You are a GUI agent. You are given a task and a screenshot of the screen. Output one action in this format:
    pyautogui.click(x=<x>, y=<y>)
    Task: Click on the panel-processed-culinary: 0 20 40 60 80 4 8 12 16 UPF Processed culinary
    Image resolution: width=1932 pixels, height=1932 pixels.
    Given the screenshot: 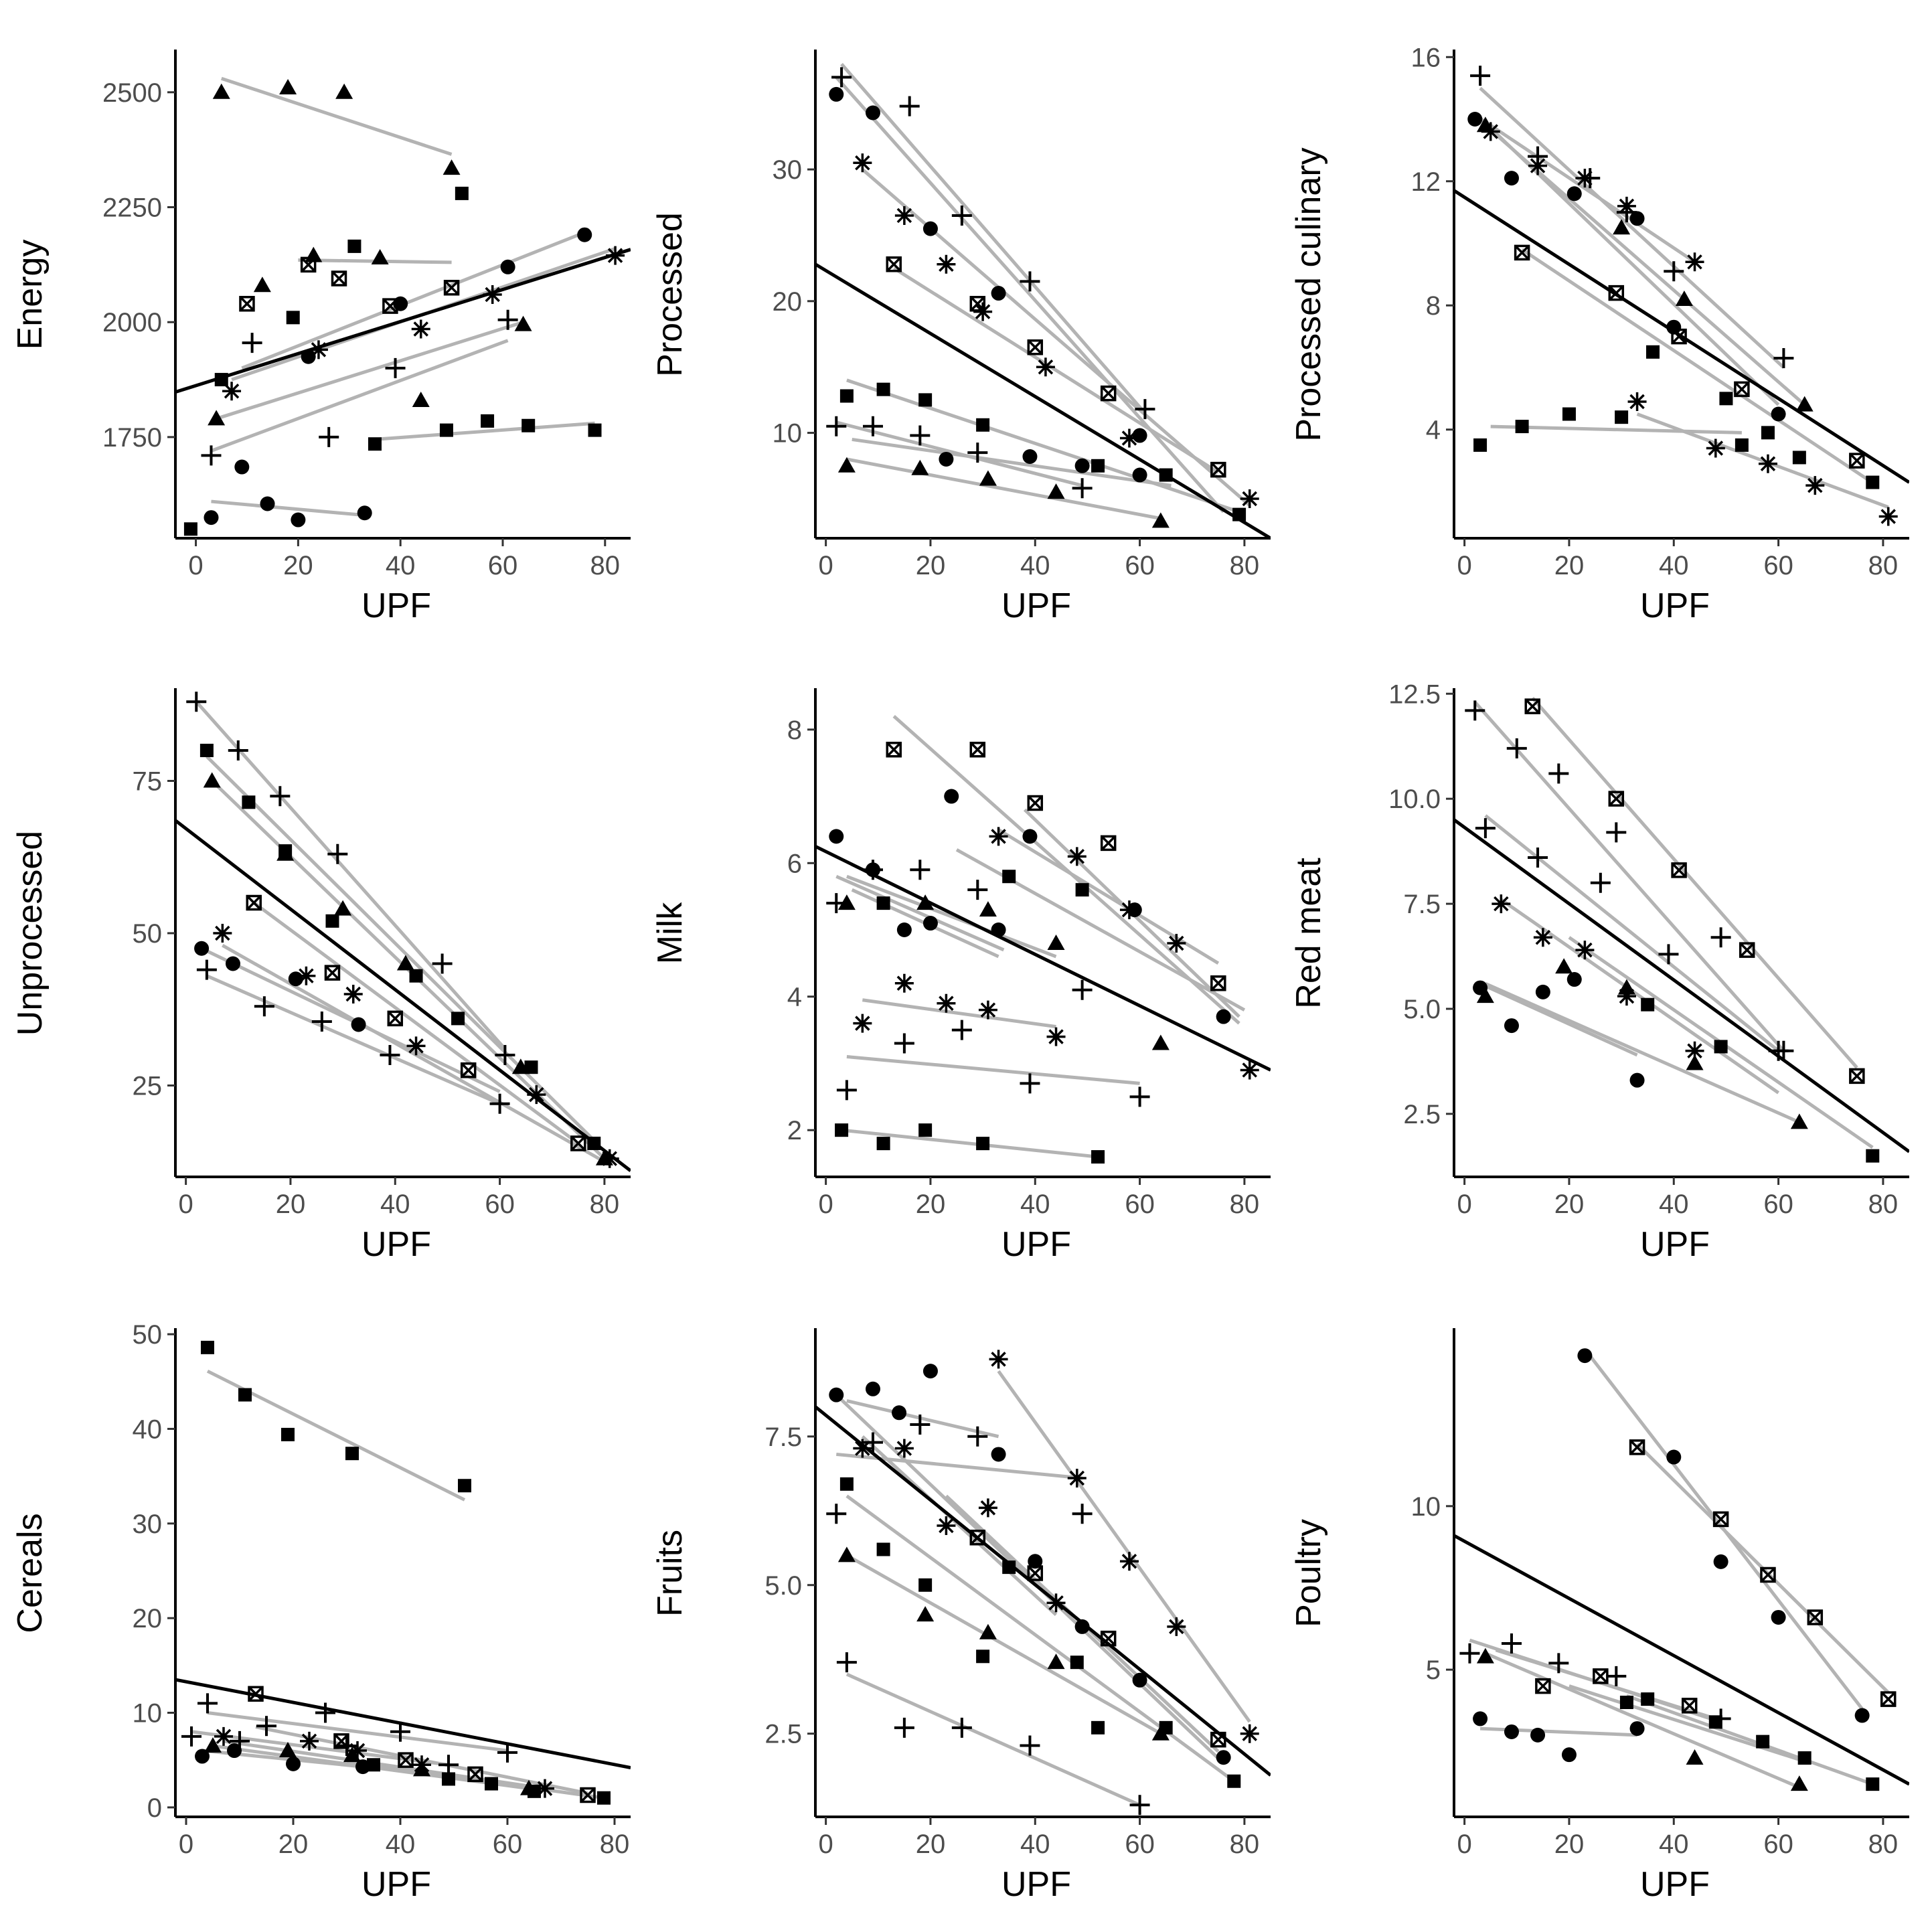 What is the action you would take?
    pyautogui.click(x=1599, y=334)
    